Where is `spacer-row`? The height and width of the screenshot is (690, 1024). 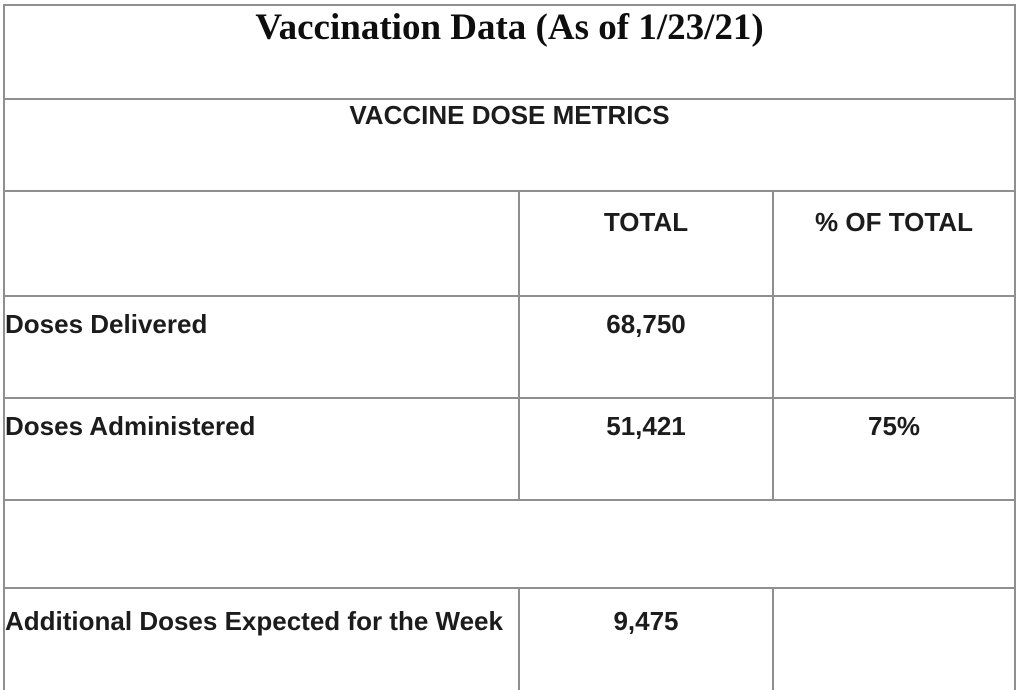 spacer-row is located at coordinates (509, 544).